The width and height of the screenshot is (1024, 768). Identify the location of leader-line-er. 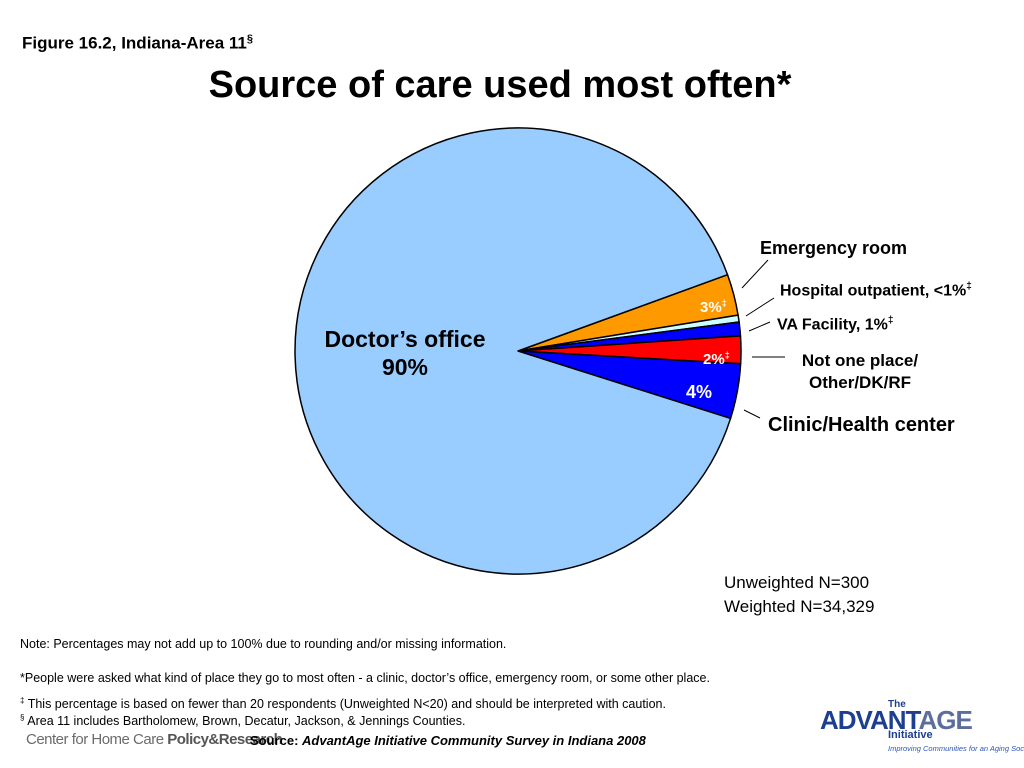
(755, 274).